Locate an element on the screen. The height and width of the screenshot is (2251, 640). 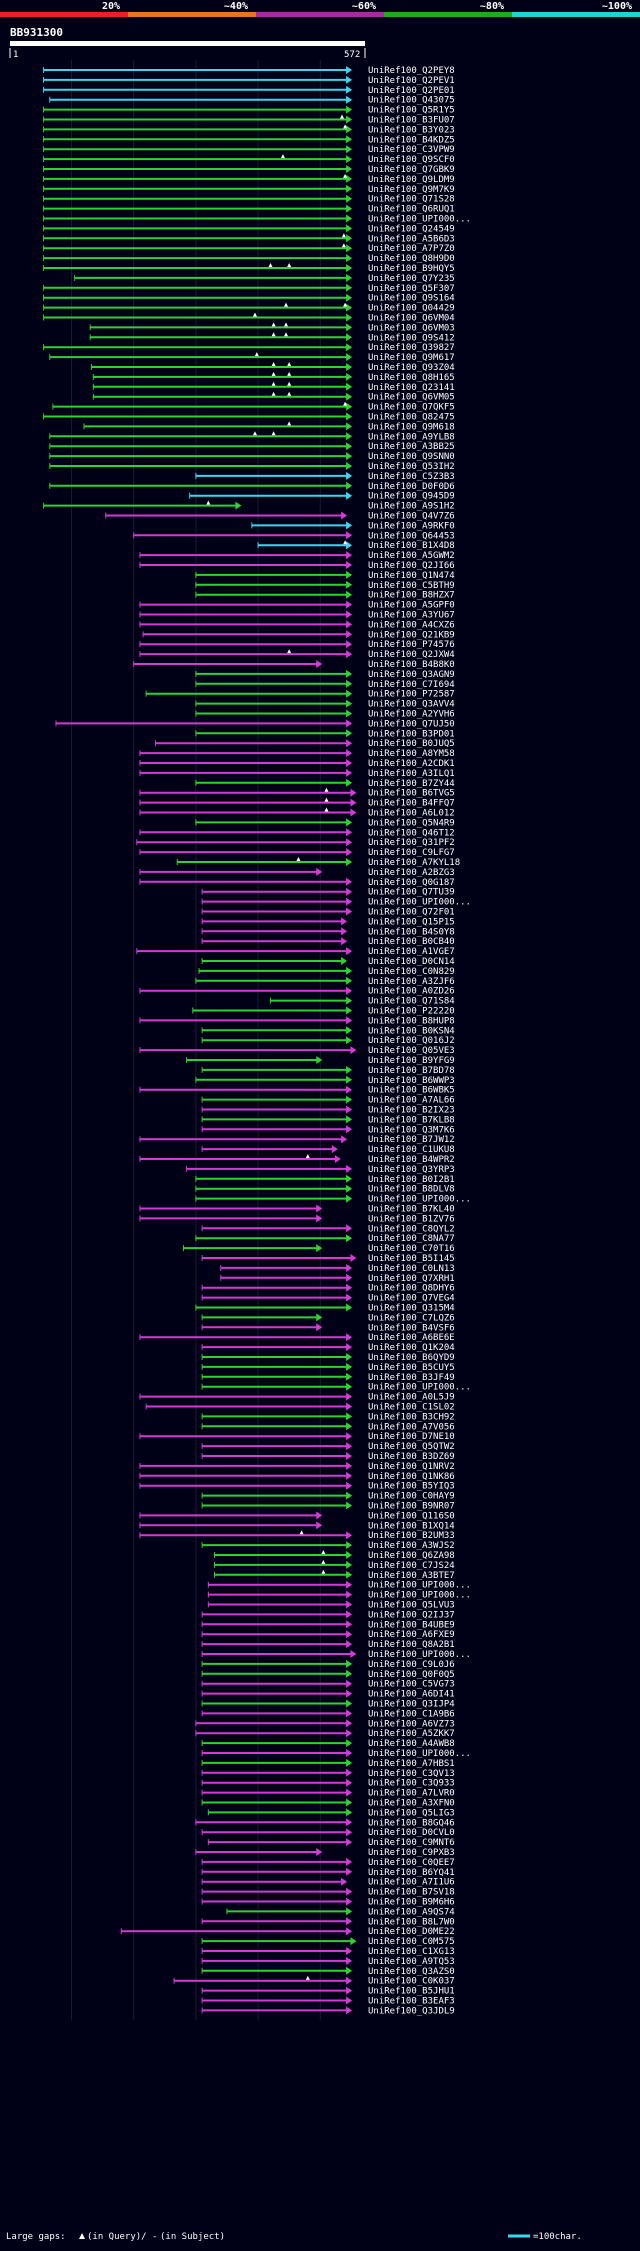
hit-row: UniRef100_B2IX23 is located at coordinates (328, 1110).